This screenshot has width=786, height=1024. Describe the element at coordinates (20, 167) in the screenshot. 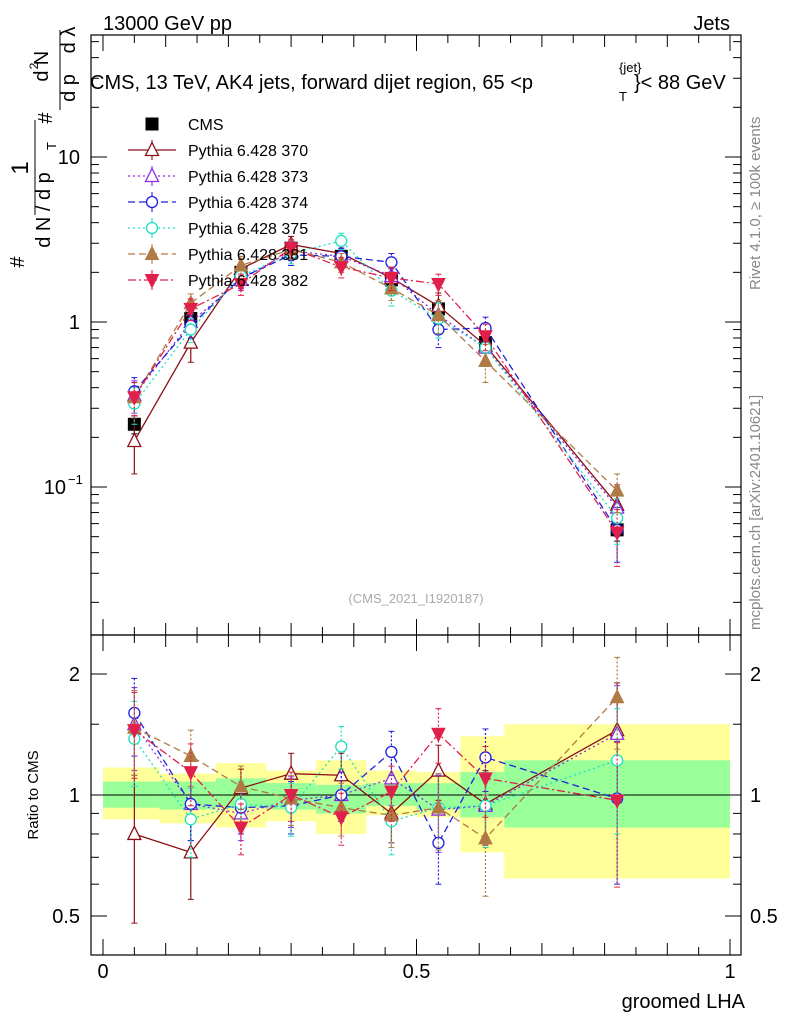

I see `y-label-one: 1` at that location.